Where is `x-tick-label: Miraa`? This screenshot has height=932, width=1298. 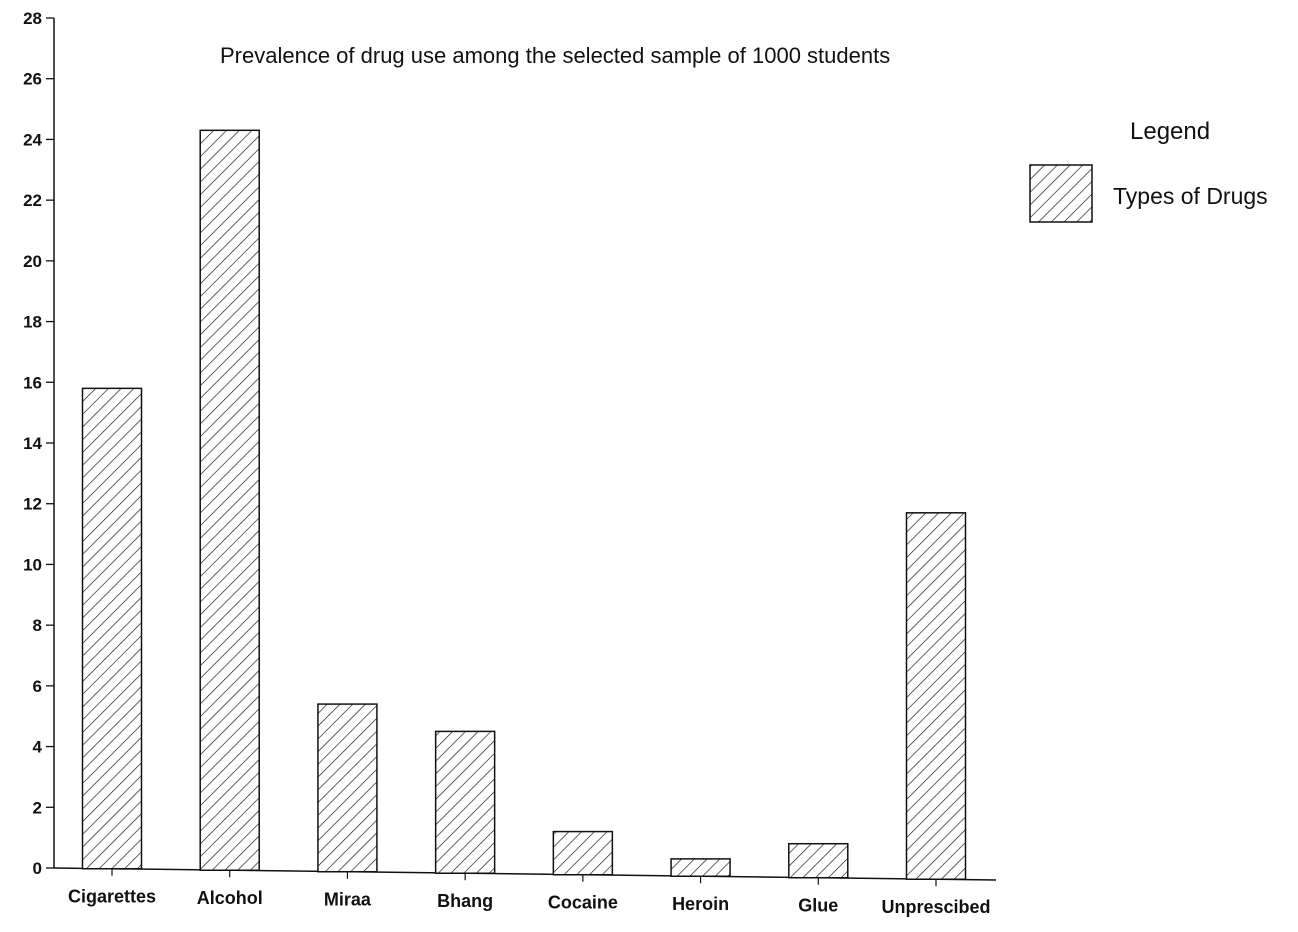
x-tick-label: Miraa is located at coordinates (348, 900).